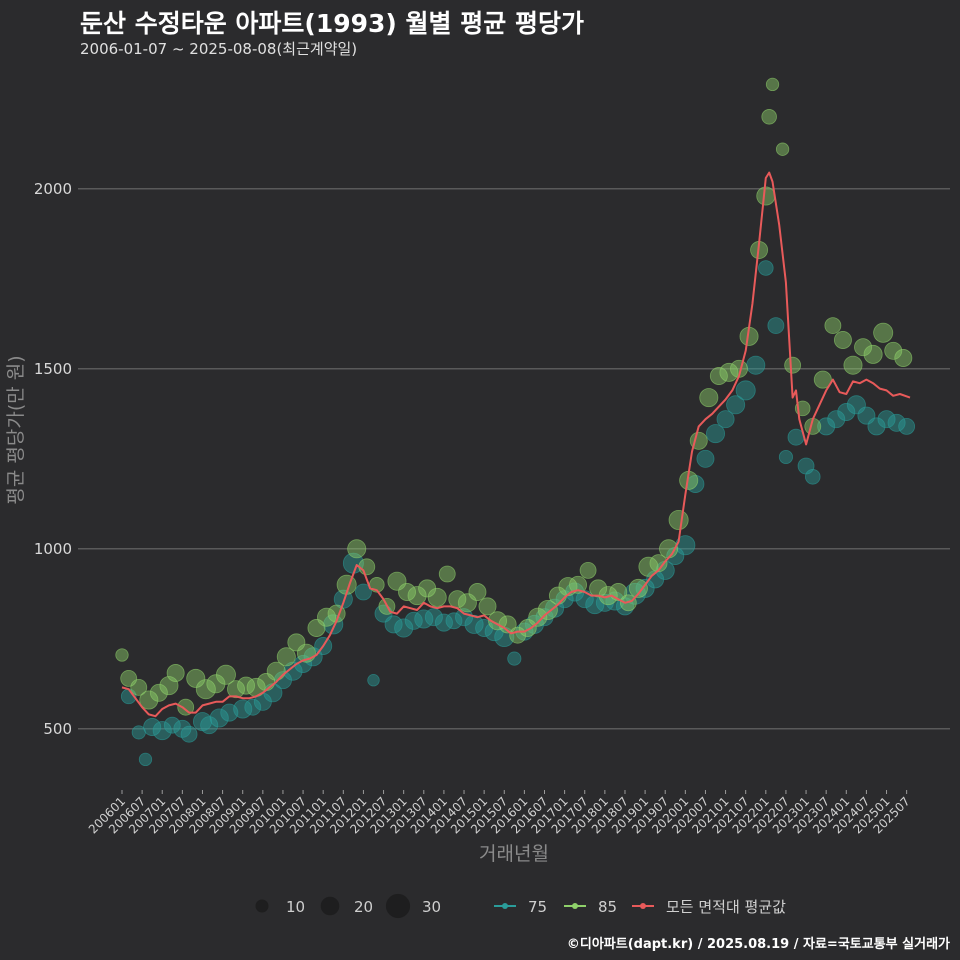 This screenshot has height=960, width=960. What do you see at coordinates (53, 549) in the screenshot?
I see `y-tick-label: 1000` at bounding box center [53, 549].